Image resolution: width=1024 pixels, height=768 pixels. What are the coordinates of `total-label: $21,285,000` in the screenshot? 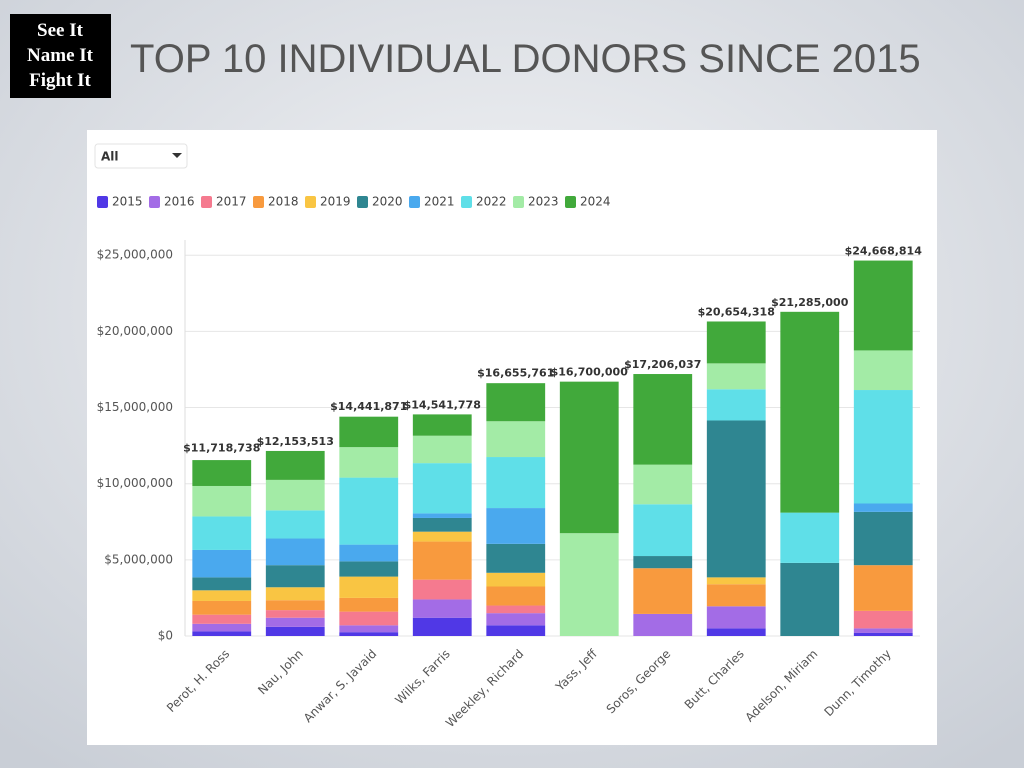 It's located at (810, 302).